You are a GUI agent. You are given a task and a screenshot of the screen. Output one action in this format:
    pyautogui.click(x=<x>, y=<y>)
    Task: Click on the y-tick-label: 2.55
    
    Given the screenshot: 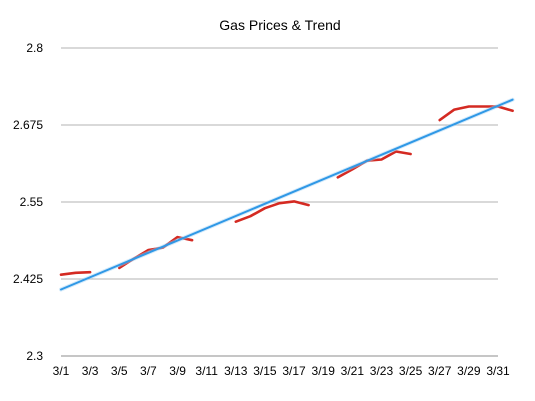 What is the action you would take?
    pyautogui.click(x=32, y=202)
    